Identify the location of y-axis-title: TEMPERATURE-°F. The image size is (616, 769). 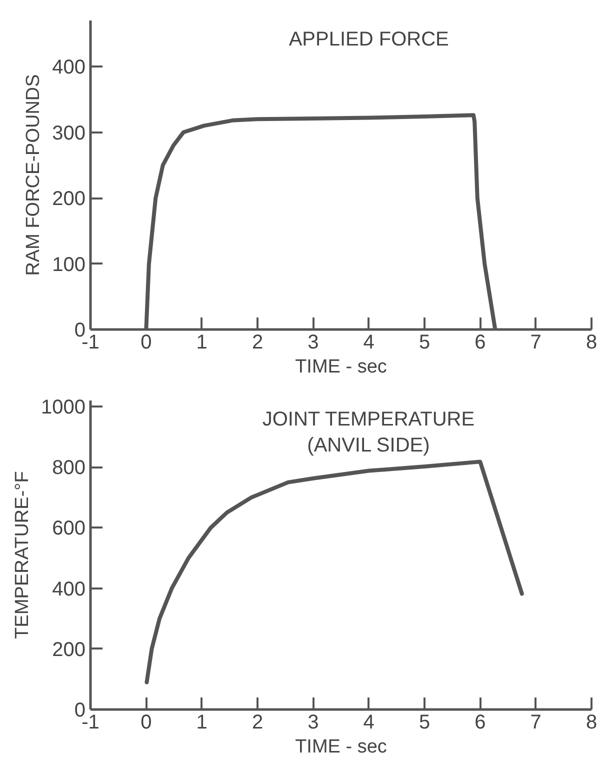
(23, 555).